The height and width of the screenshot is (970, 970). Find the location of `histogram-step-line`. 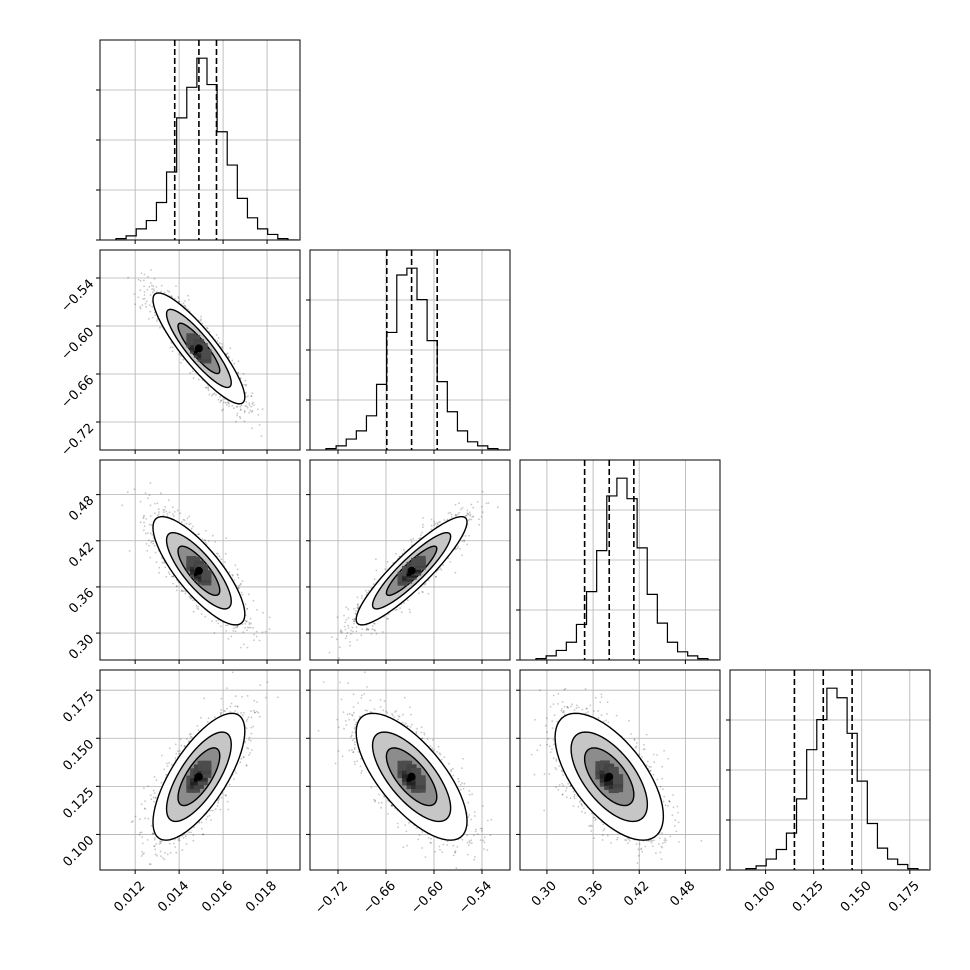

histogram-step-line is located at coordinates (206, 148).